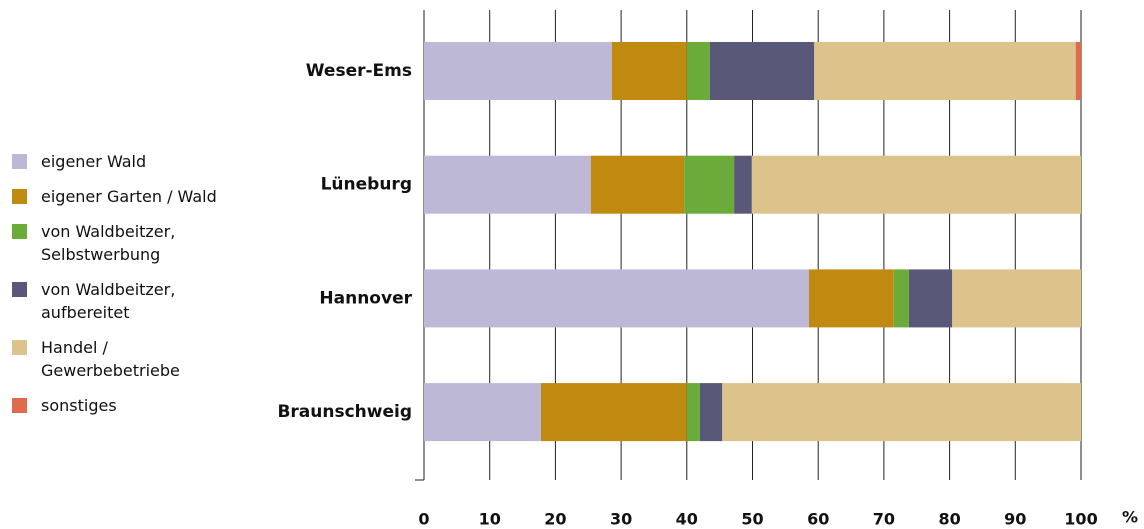 The height and width of the screenshot is (529, 1144). What do you see at coordinates (884, 519) in the screenshot?
I see `x-tick-label: 70` at bounding box center [884, 519].